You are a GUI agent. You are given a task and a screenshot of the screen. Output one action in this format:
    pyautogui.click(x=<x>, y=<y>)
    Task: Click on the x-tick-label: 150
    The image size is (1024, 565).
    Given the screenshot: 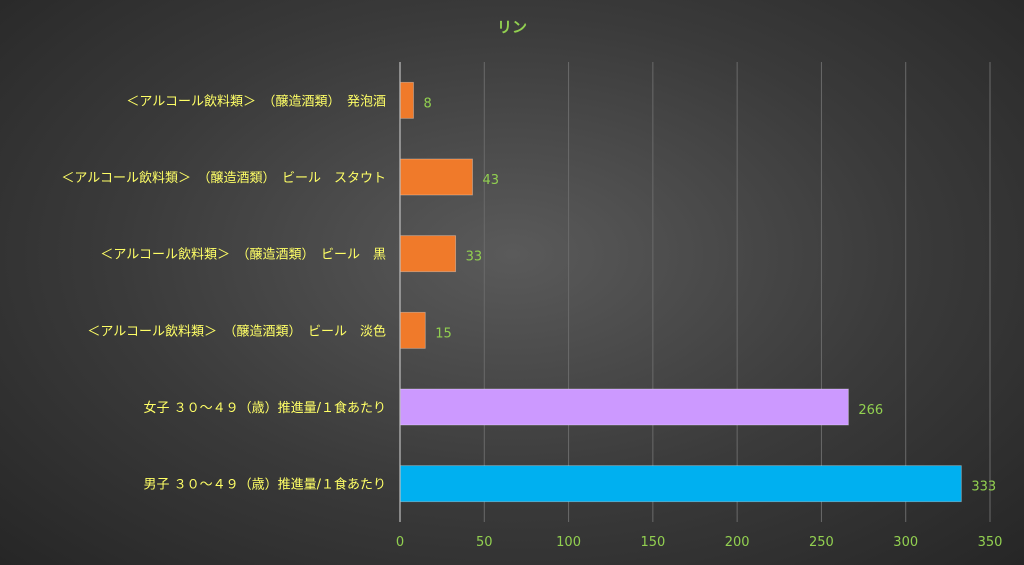 What is the action you would take?
    pyautogui.click(x=652, y=542)
    